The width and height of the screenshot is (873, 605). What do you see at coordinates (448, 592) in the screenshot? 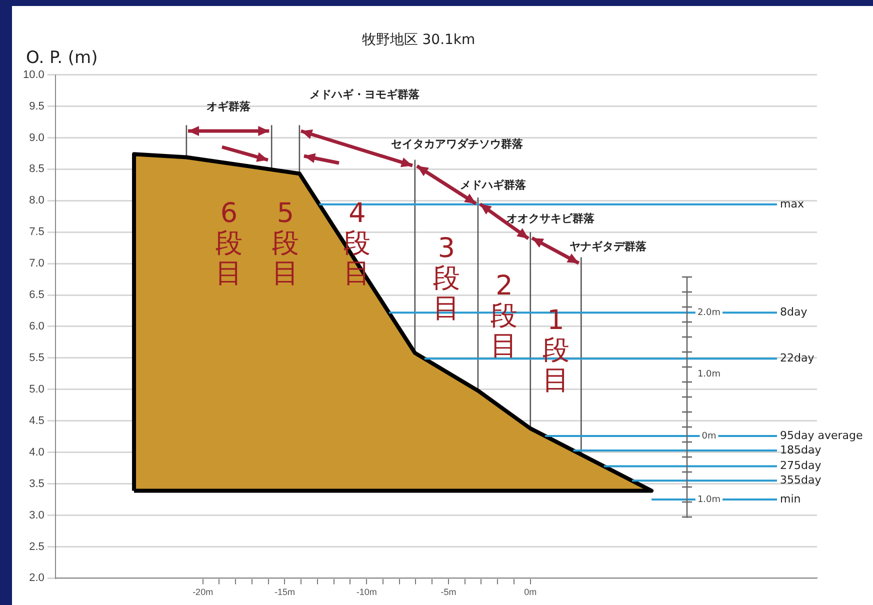
I see `x-tick-label: -5m` at bounding box center [448, 592].